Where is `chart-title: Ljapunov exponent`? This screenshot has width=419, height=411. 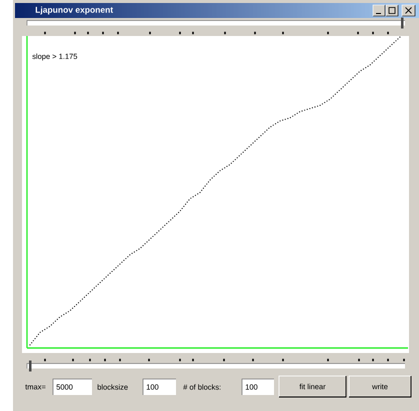
chart-title: Ljapunov exponent is located at coordinates (75, 10).